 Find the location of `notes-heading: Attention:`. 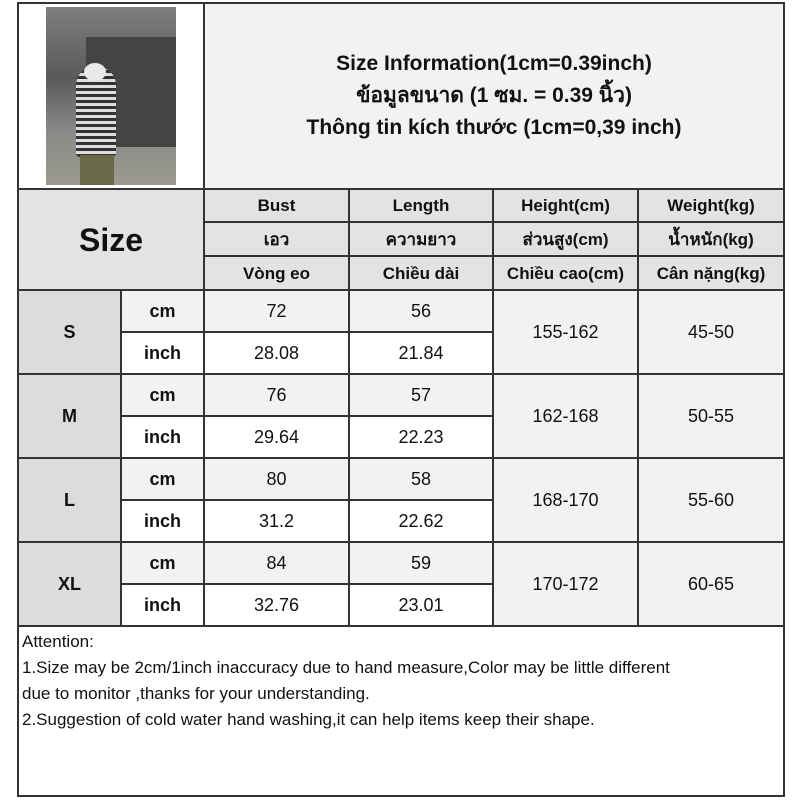

notes-heading: Attention: is located at coordinates (58, 641).